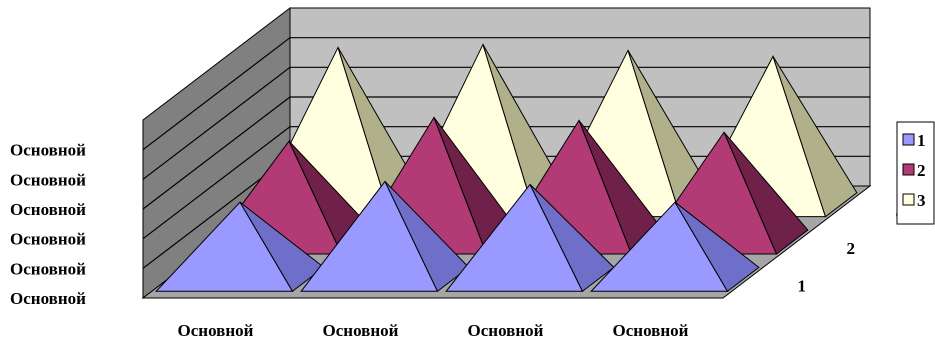  I want to click on legend-label: 1, so click(921, 140).